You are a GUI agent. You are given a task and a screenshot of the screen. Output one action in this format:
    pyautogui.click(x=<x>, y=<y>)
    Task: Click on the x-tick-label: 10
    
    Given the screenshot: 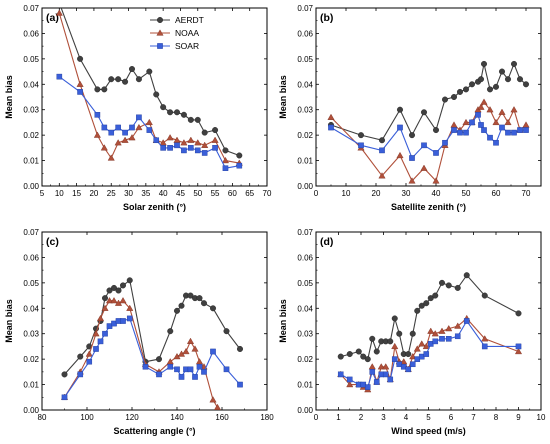 What is the action you would take?
    pyautogui.click(x=346, y=193)
    